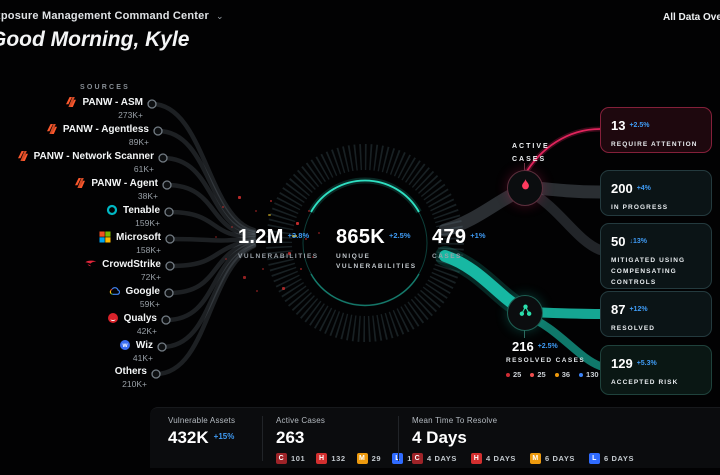 The image size is (720, 475). Describe the element at coordinates (547, 346) in the screenshot. I see `resolved-cases-delta: +2.5%` at that location.